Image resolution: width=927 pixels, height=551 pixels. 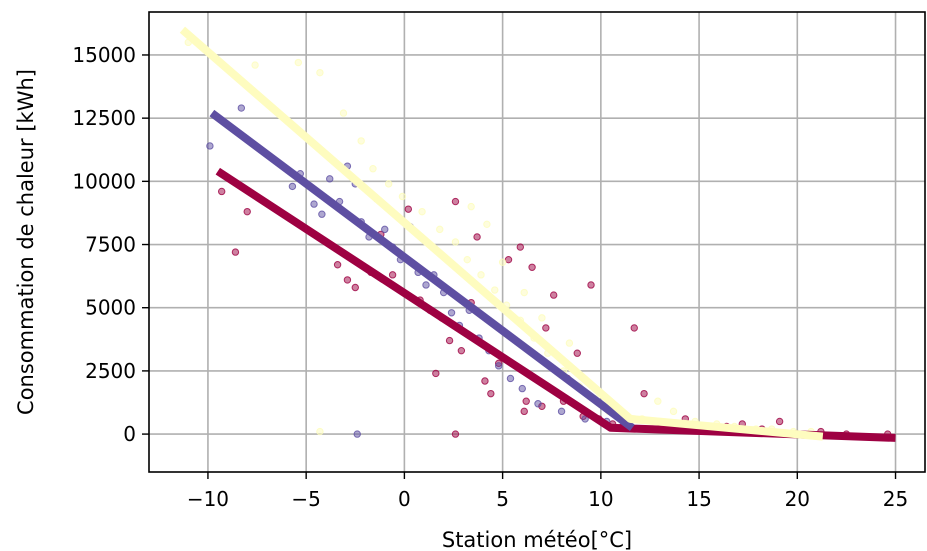 What do you see at coordinates (600, 499) in the screenshot?
I see `x-tick-label: 10` at bounding box center [600, 499].